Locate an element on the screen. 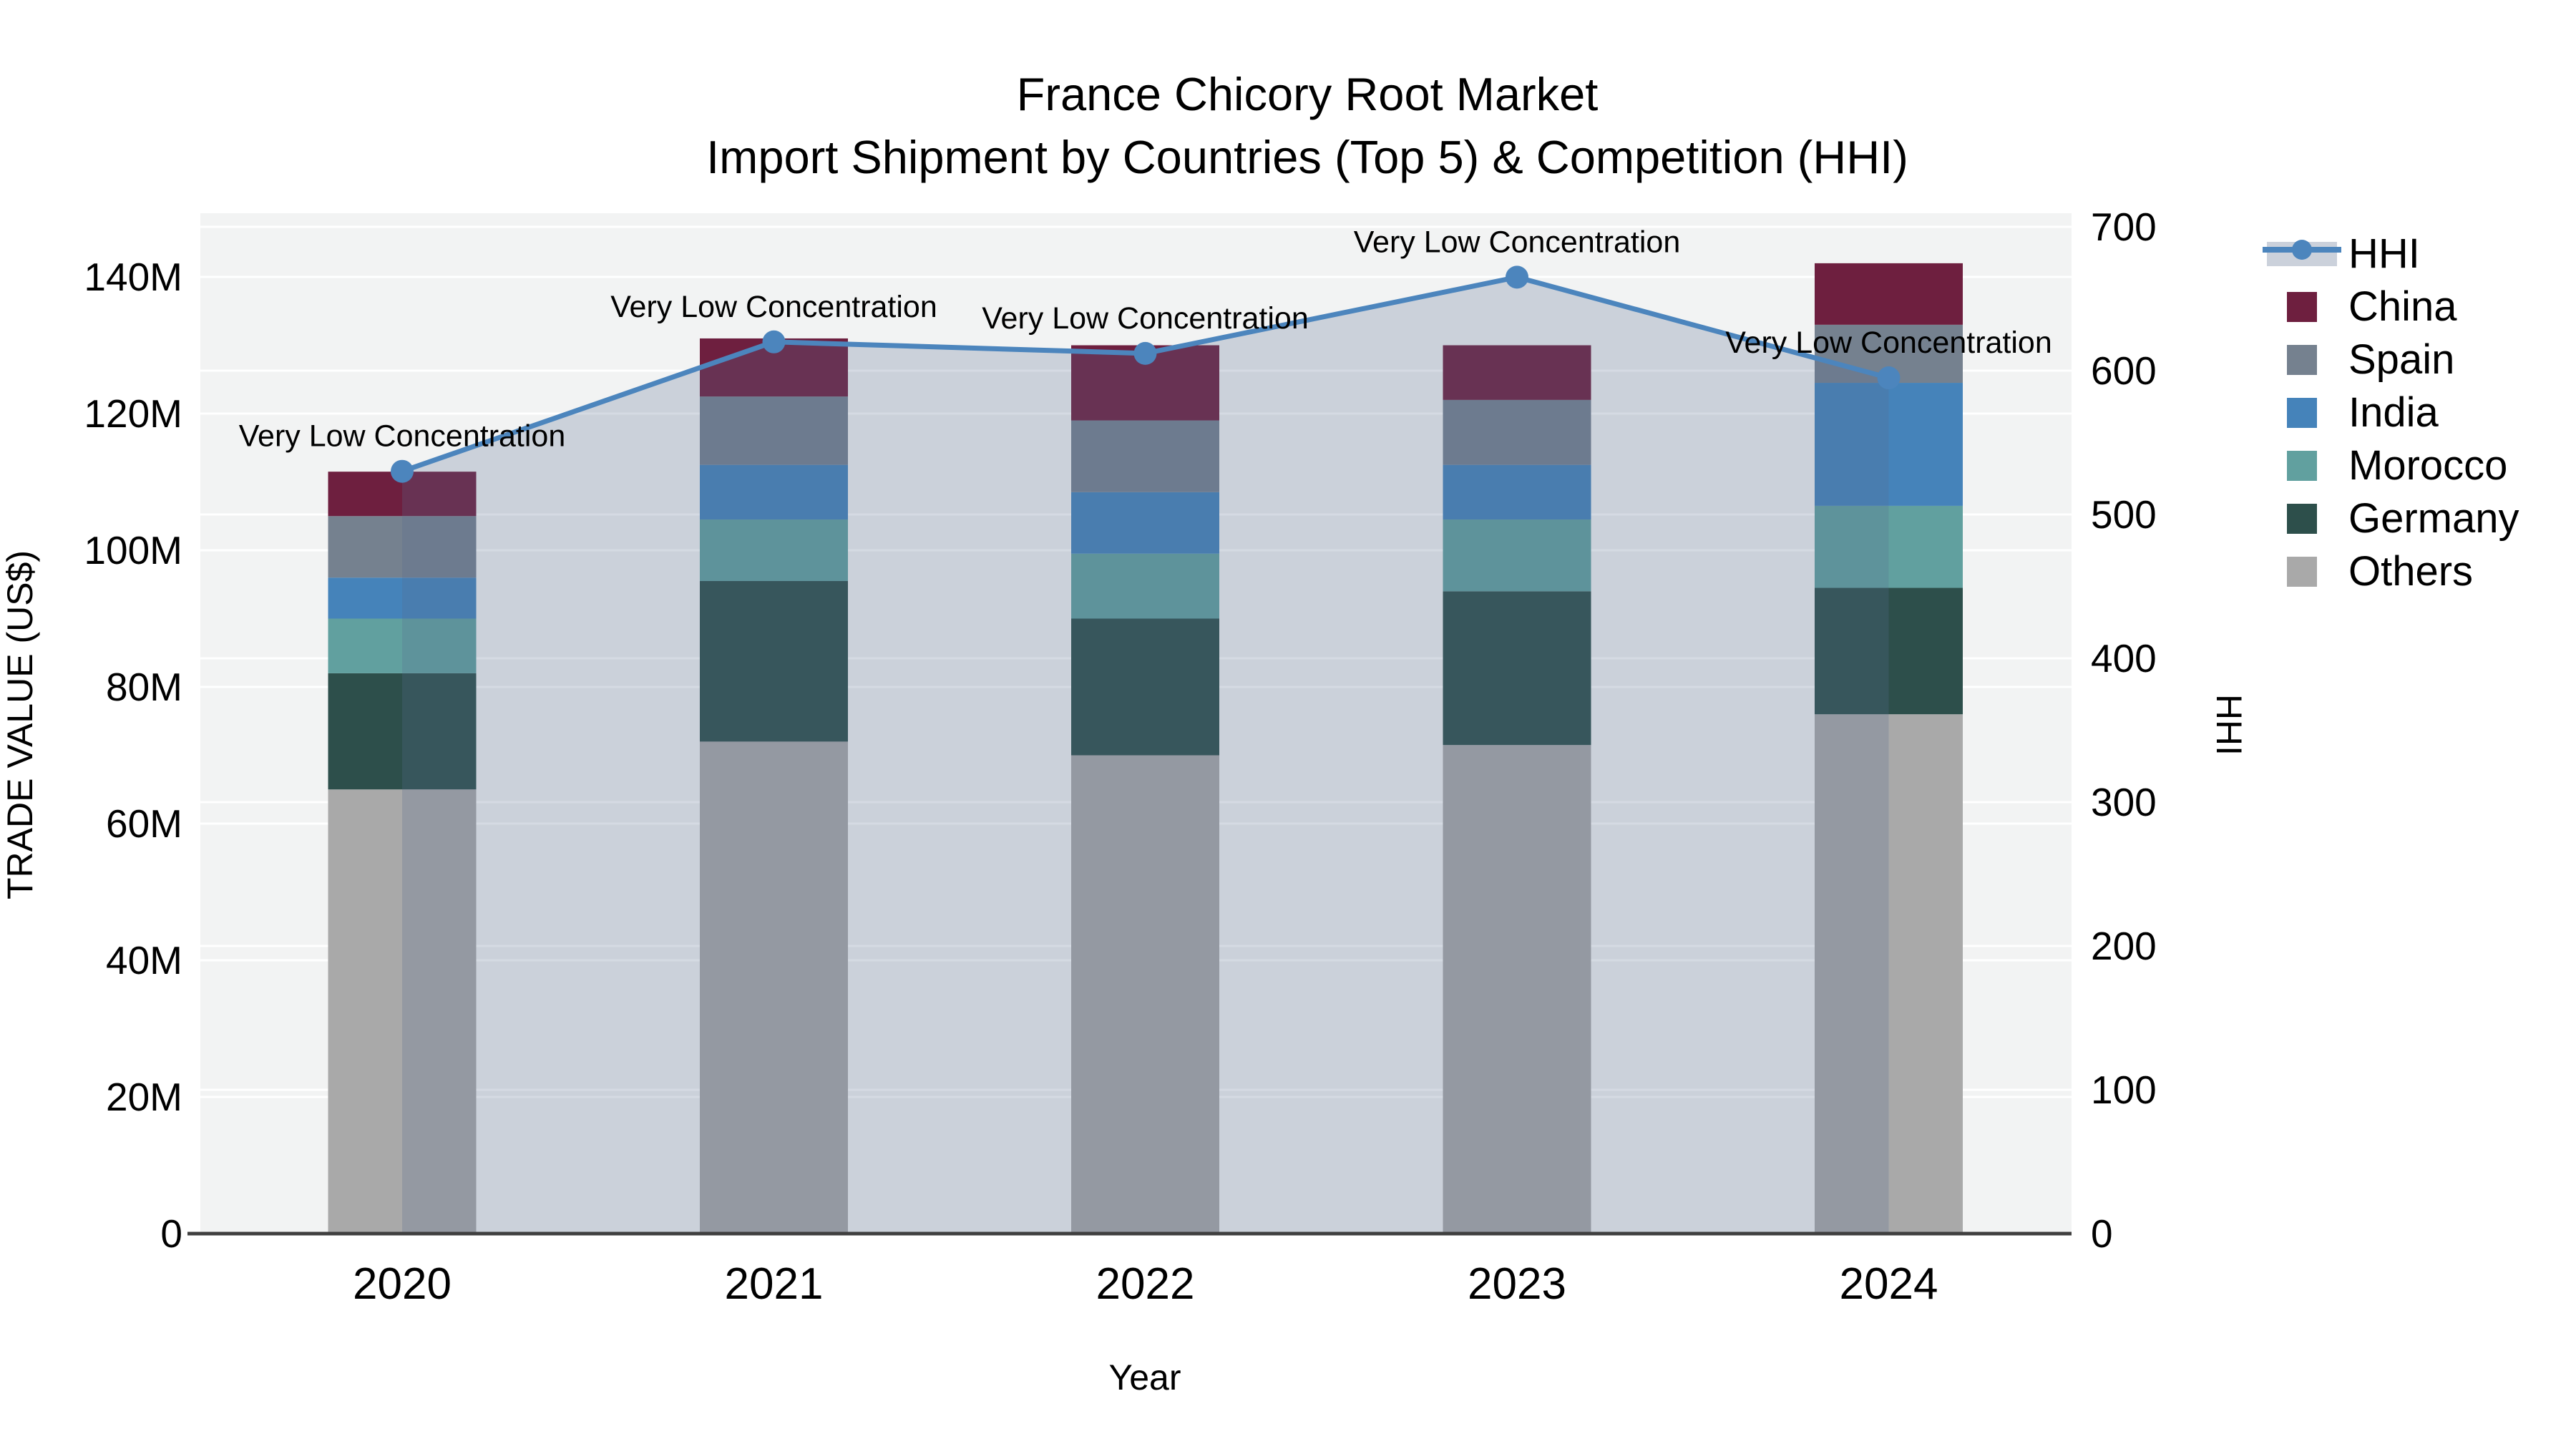 This screenshot has height=1449, width=2576. legend-swatch-spain is located at coordinates (2302, 360).